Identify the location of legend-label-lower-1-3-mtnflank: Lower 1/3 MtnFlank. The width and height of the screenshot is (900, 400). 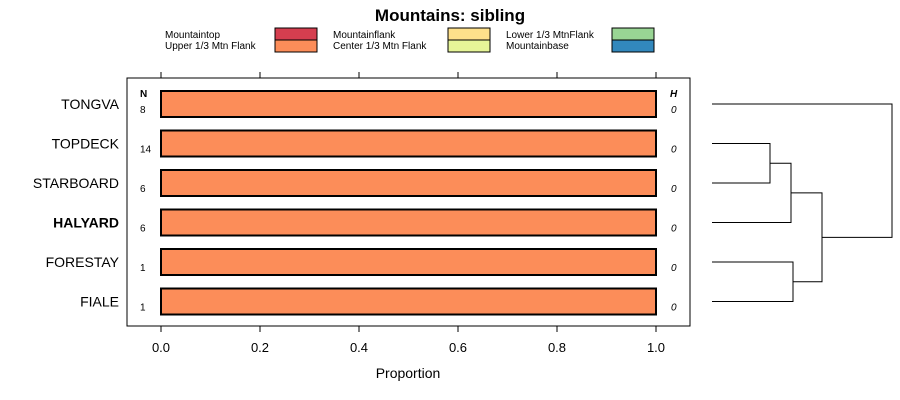
(550, 35).